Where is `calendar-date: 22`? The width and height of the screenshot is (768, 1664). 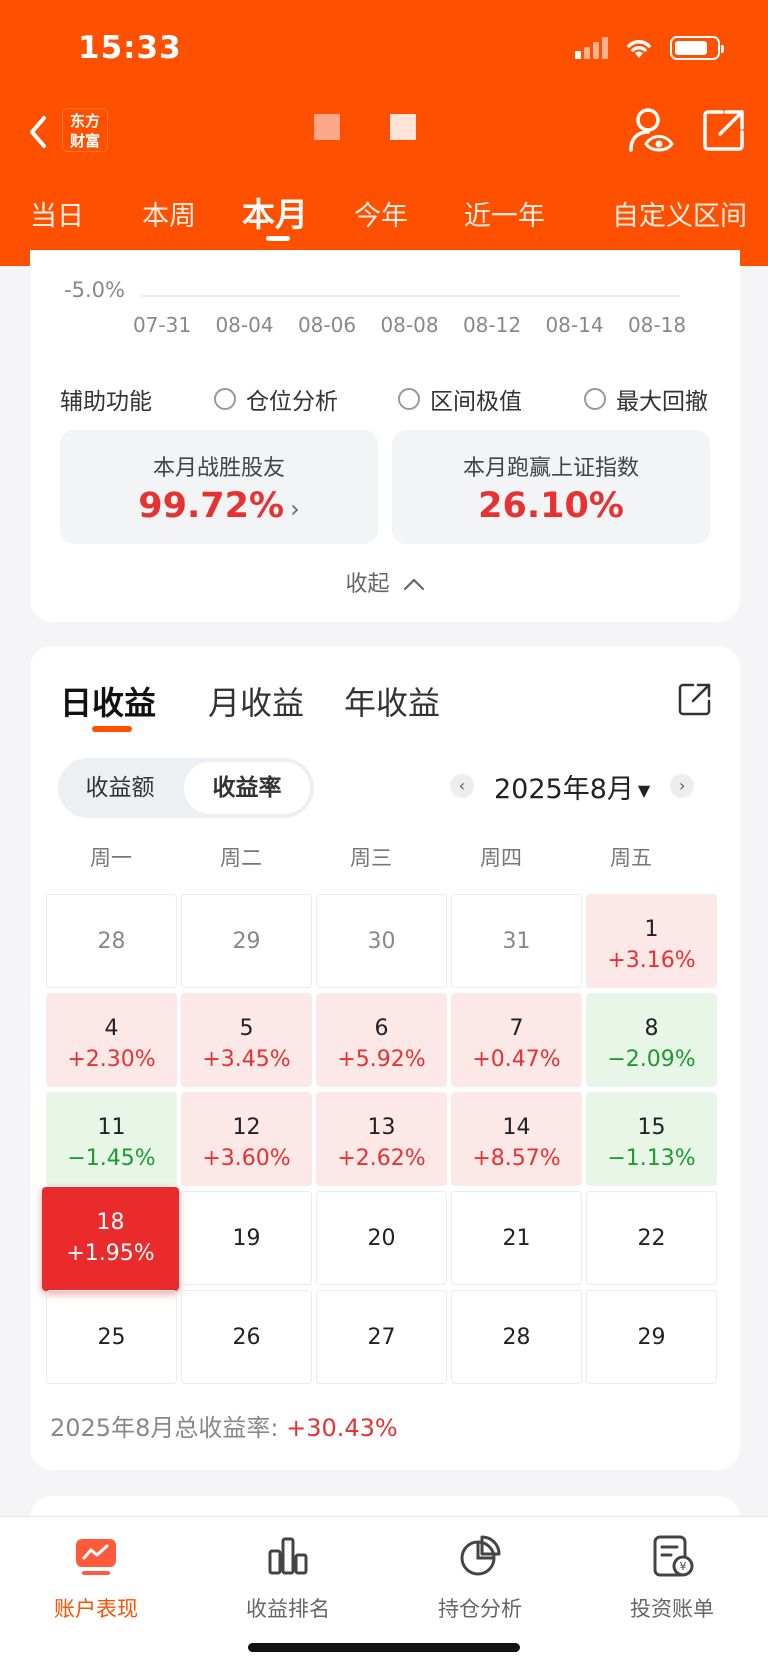
calendar-date: 22 is located at coordinates (651, 1238).